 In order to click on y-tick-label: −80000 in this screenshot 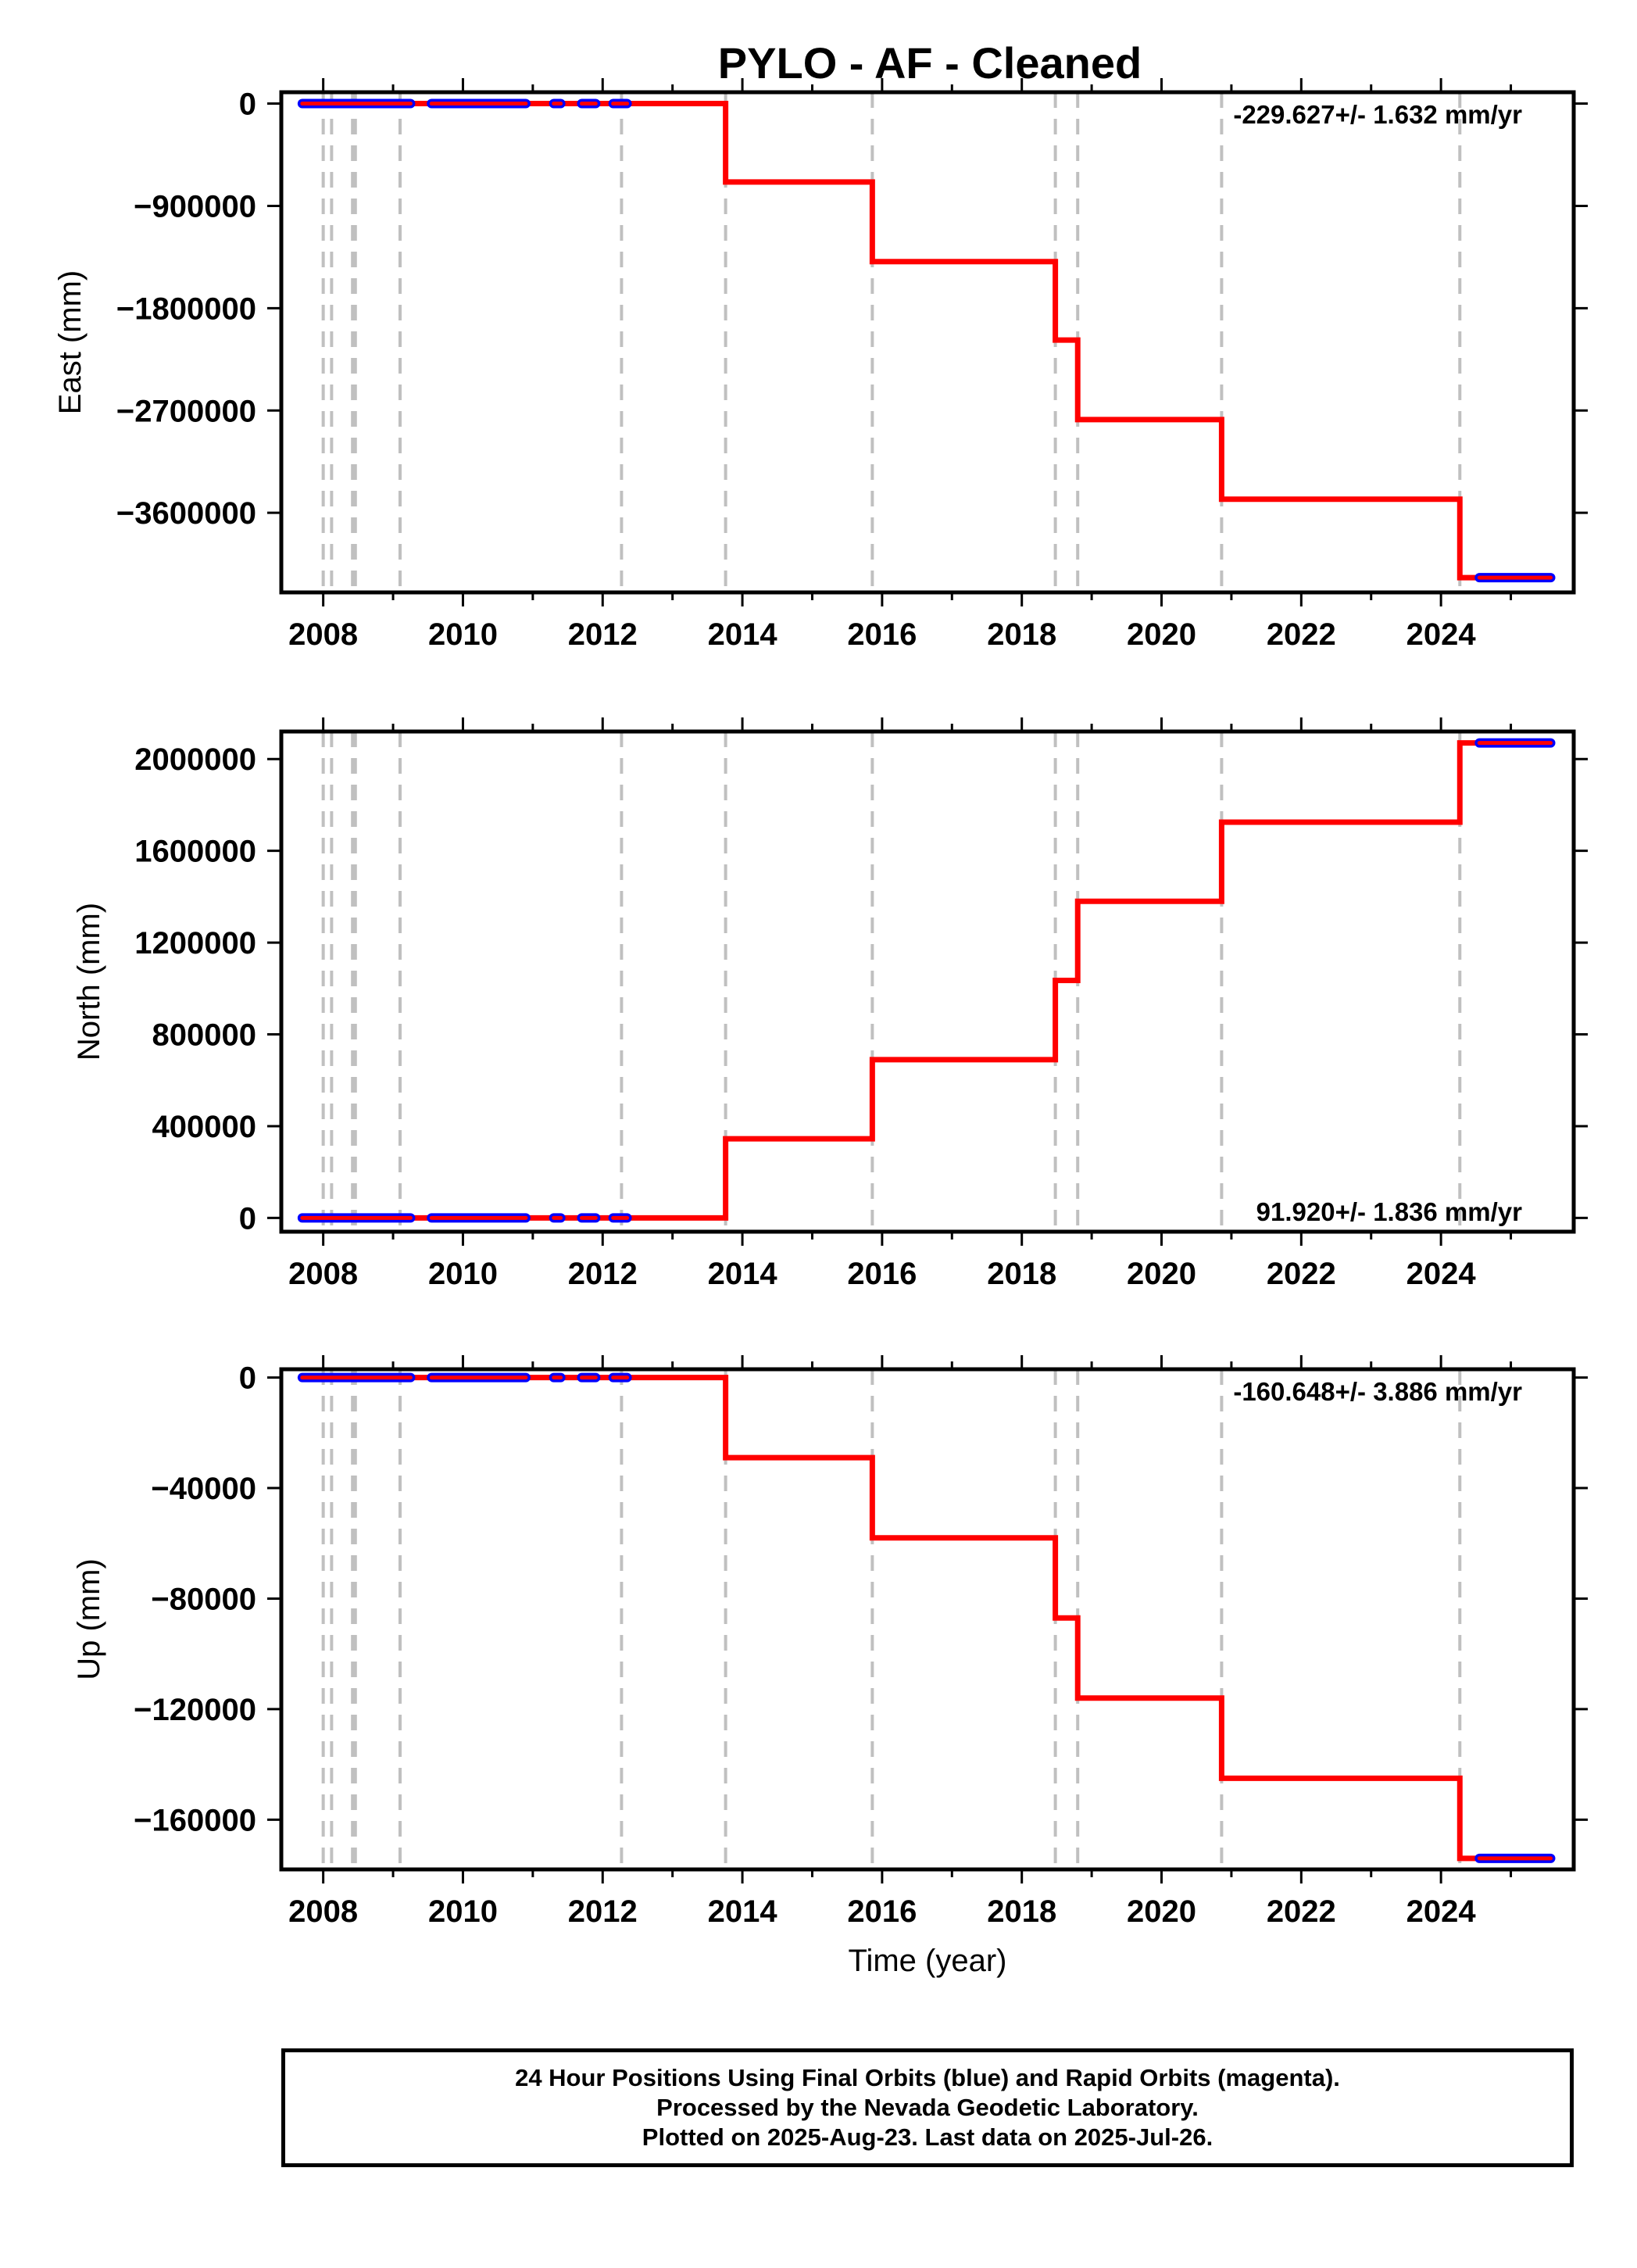, I will do `click(203, 1599)`.